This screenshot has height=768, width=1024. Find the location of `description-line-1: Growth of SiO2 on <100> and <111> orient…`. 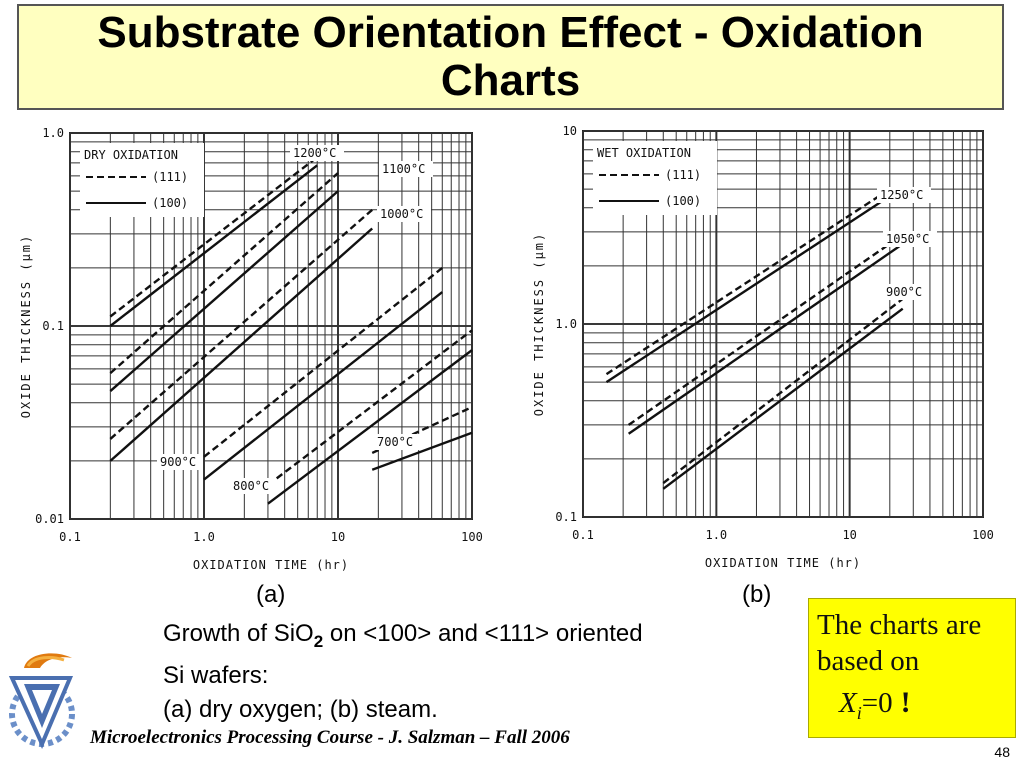

description-line-1: Growth of SiO2 on <100> and <111> orient… is located at coordinates (483, 638).